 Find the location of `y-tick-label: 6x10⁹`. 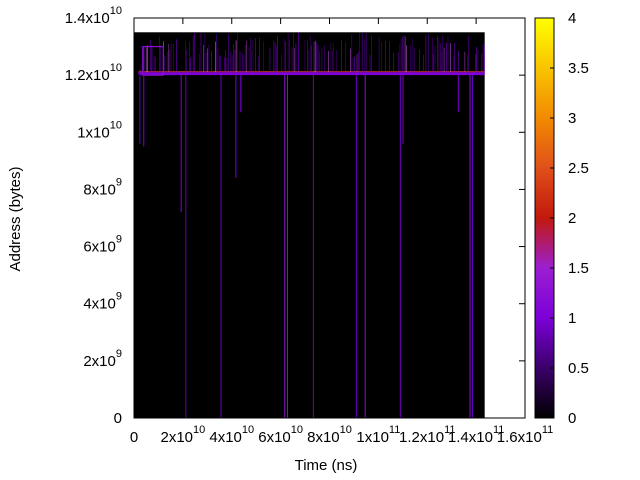

y-tick-label: 6x10⁹ is located at coordinates (102, 245).